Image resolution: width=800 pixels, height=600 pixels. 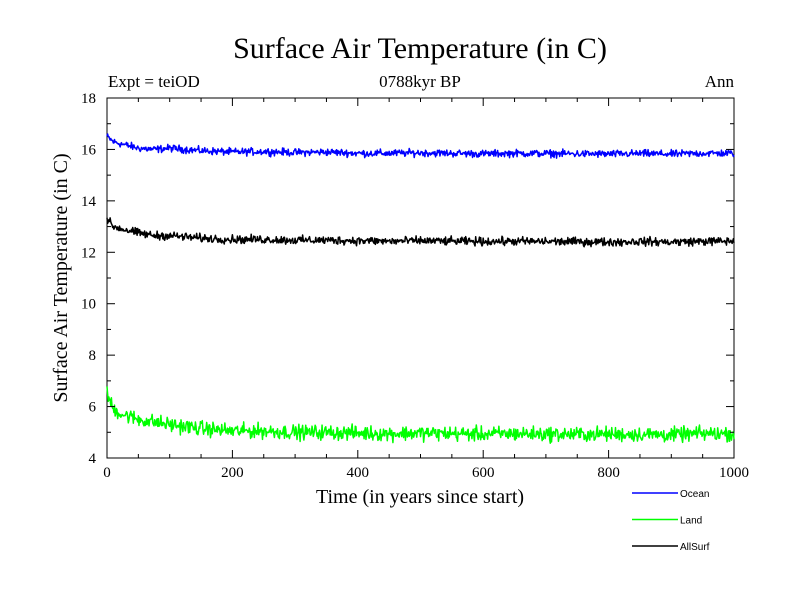 What do you see at coordinates (358, 473) in the screenshot?
I see `x-tick-label: 400` at bounding box center [358, 473].